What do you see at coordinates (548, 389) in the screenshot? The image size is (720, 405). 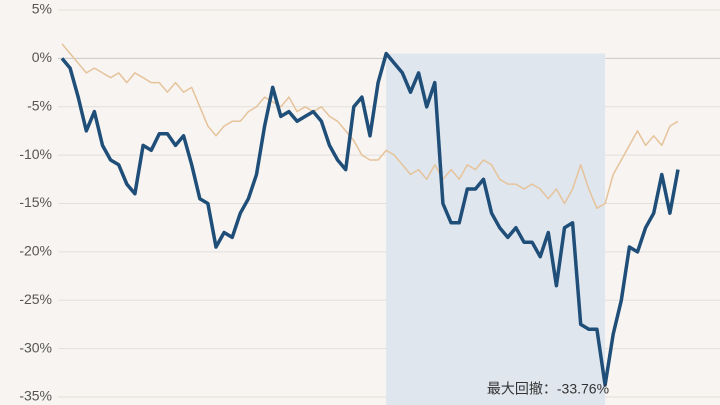 I see `annotation: 最大回撤：-33.76%` at bounding box center [548, 389].